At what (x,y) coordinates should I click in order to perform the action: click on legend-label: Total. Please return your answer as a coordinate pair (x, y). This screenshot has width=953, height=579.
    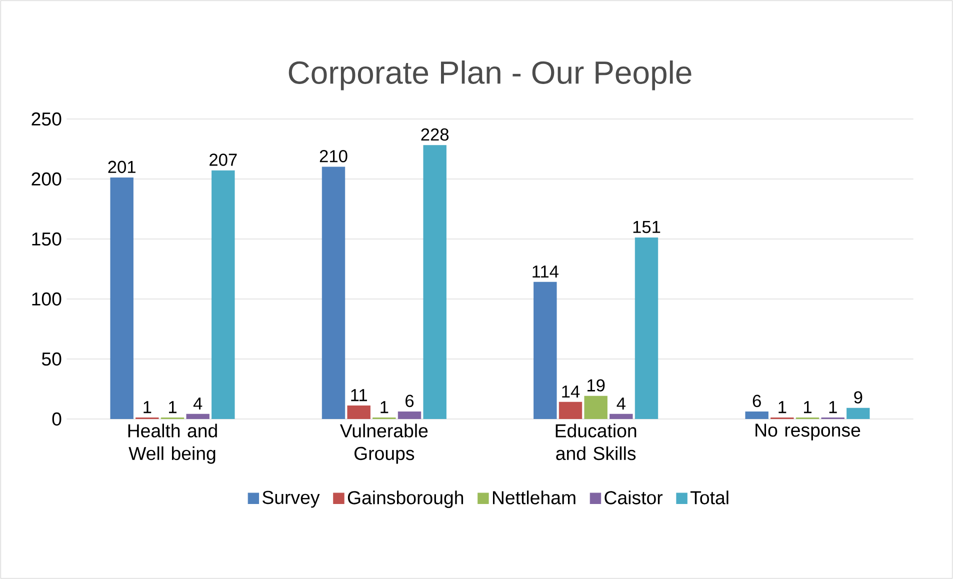
    Looking at the image, I should click on (709, 497).